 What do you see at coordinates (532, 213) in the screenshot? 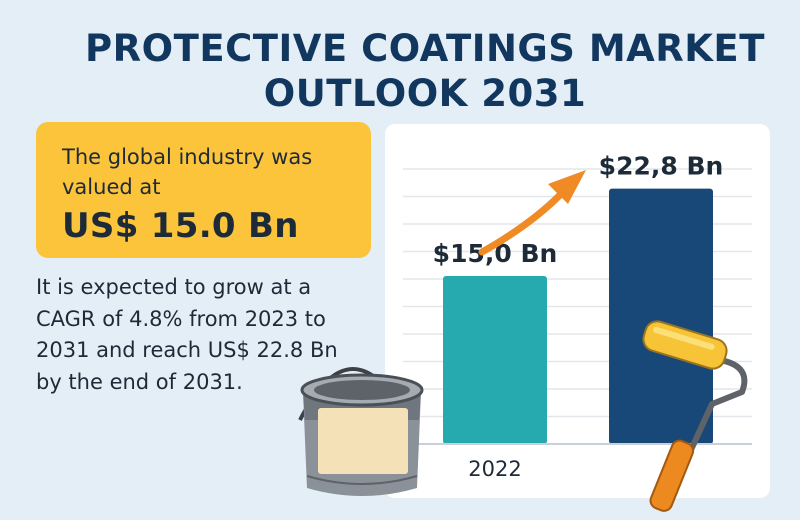
I see `growth-arrow-icon` at bounding box center [532, 213].